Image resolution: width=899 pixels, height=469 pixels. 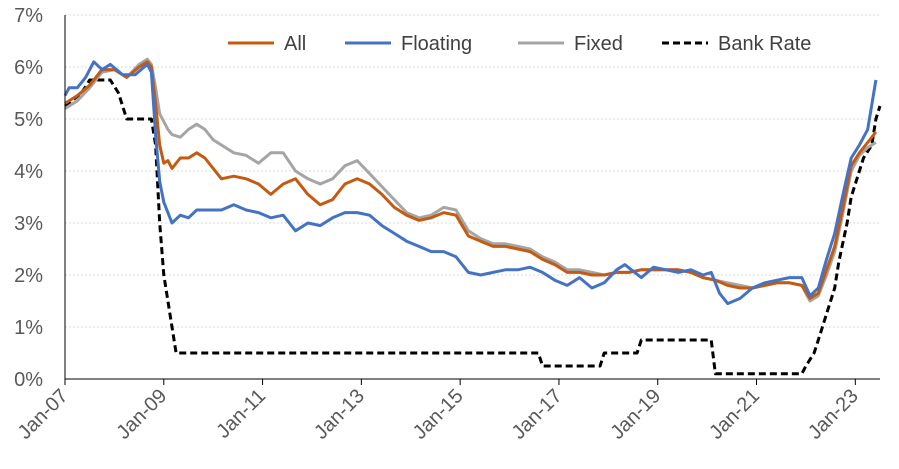 I want to click on y-axis-ticks: 0% 1% 2% 3% 4% 5% 6% 7%, so click(x=28, y=198).